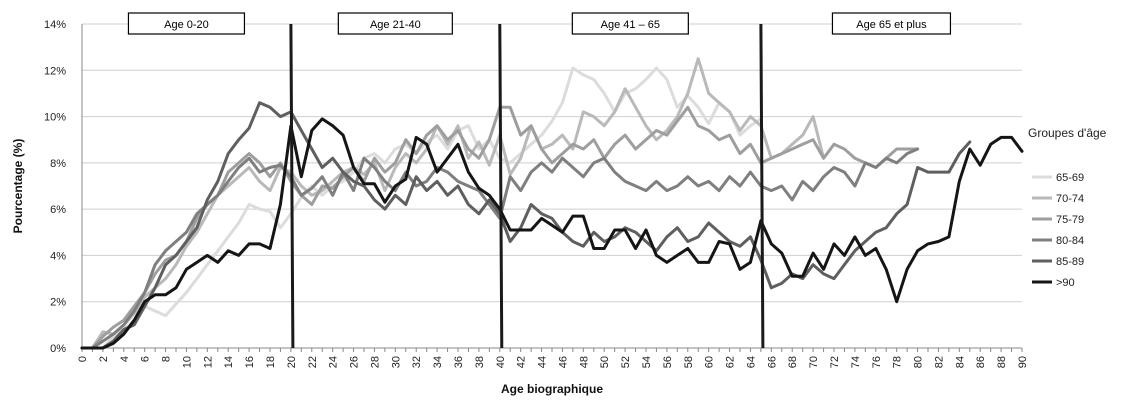  Describe the element at coordinates (856, 362) in the screenshot. I see `x-tick-label: 74` at that location.